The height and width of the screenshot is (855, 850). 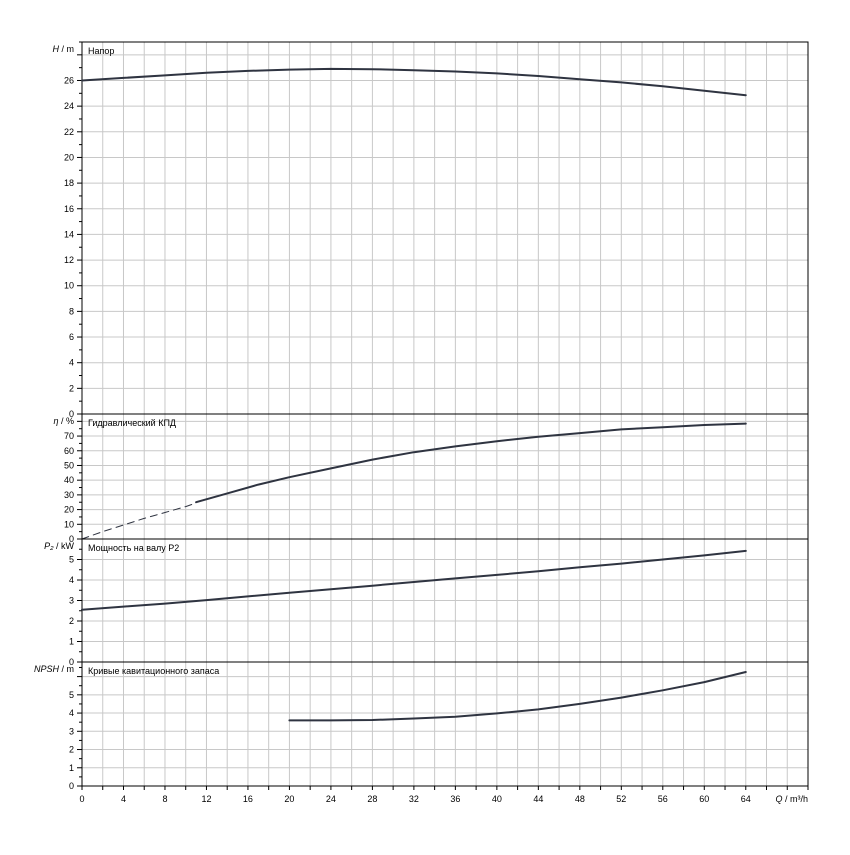 I want to click on y-tick-label-head: 14, so click(x=69, y=234).